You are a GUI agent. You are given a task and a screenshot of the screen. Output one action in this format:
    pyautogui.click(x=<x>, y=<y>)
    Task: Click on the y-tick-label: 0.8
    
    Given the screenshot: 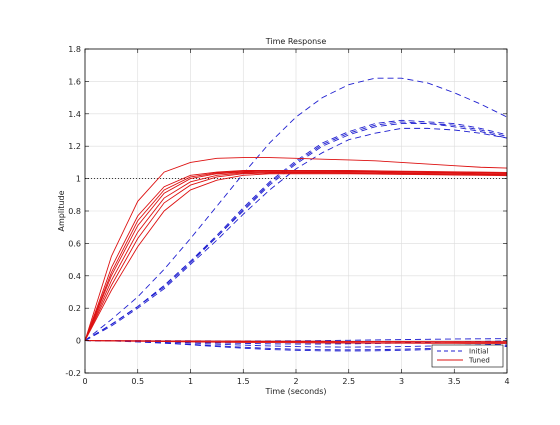 What is the action you would take?
    pyautogui.click(x=74, y=211)
    